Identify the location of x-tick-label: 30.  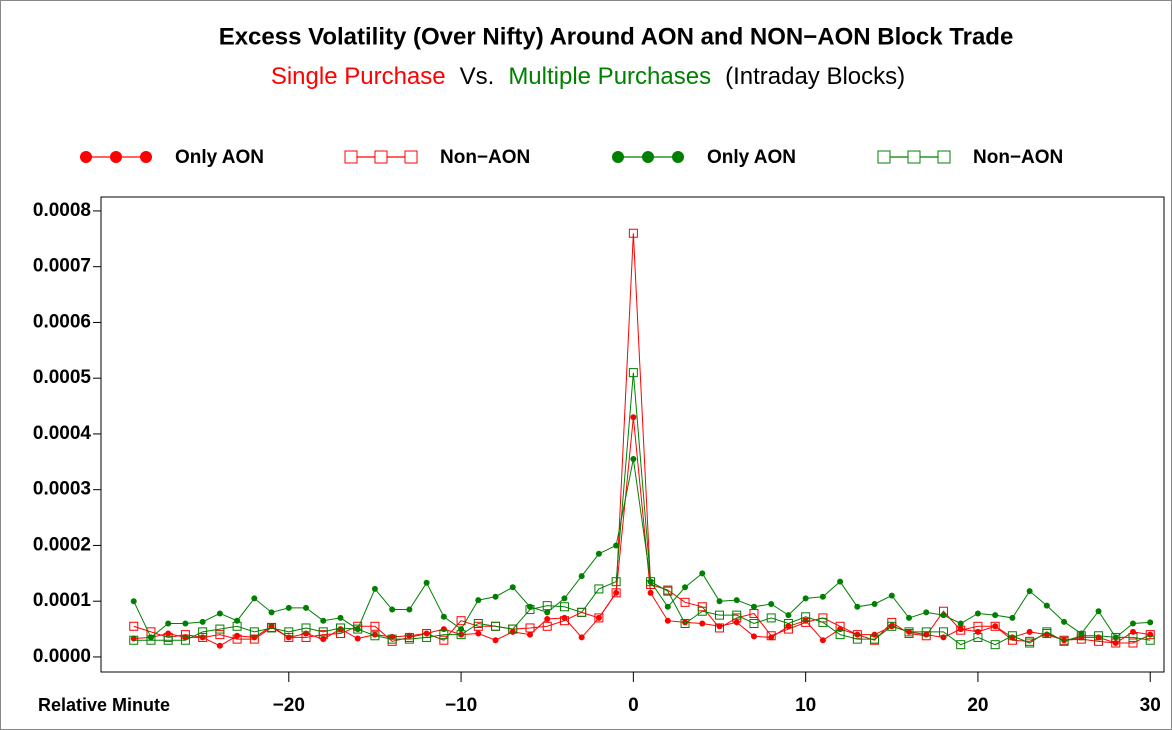
(1150, 705).